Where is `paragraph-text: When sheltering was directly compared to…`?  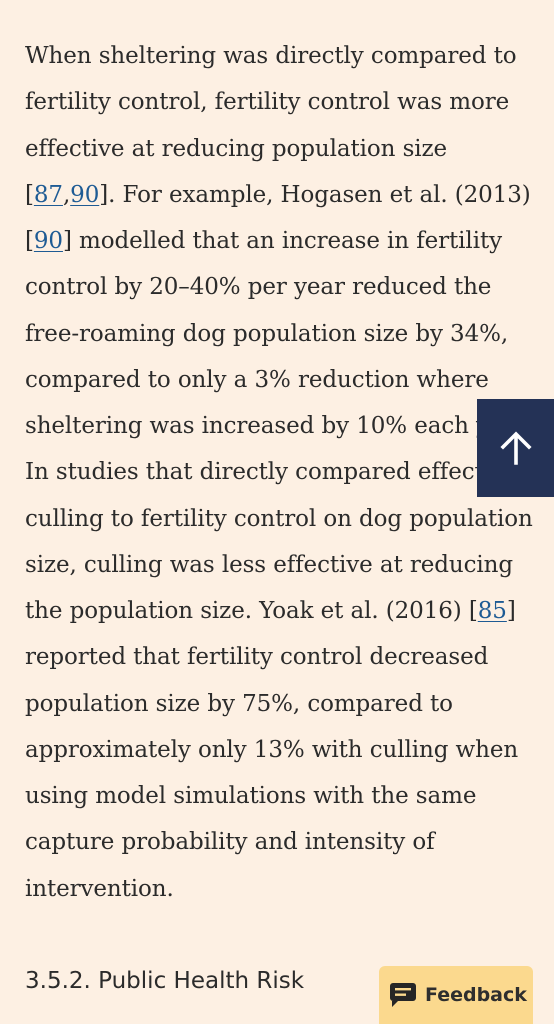
paragraph-text: When sheltering was directly compared to… is located at coordinates (271, 125).